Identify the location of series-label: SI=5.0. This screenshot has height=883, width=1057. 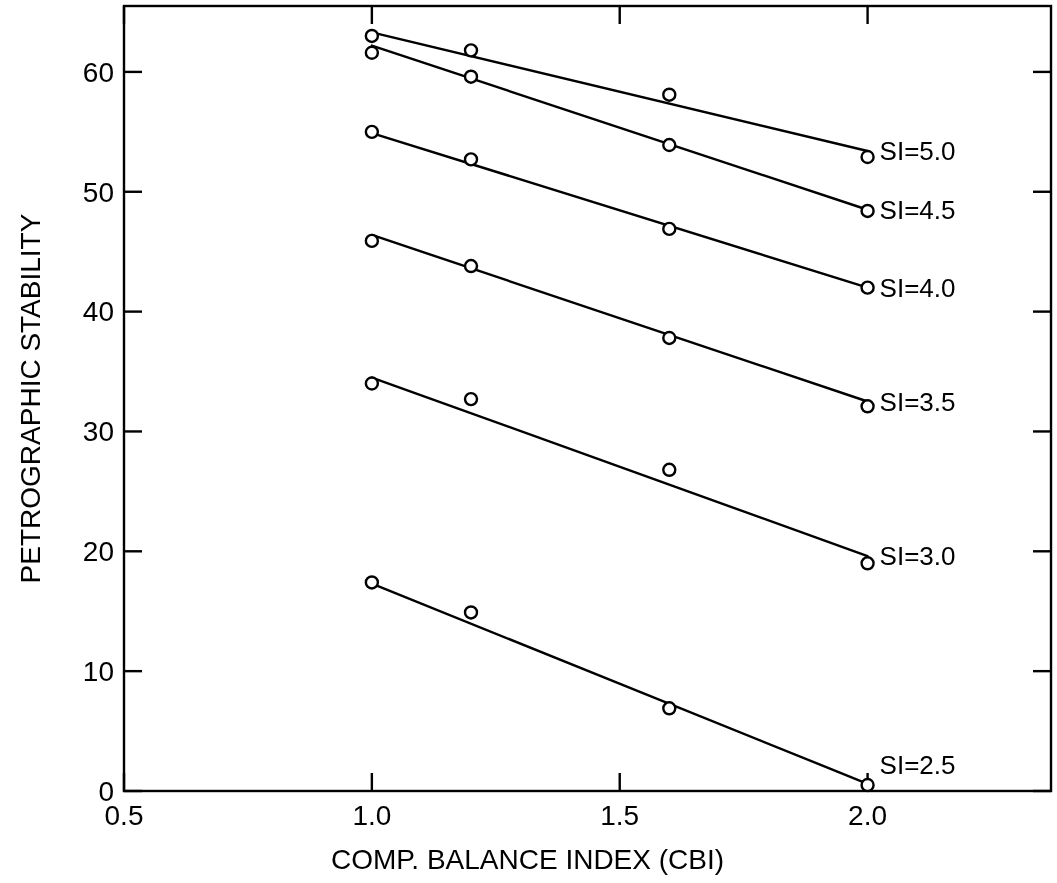
(917, 151).